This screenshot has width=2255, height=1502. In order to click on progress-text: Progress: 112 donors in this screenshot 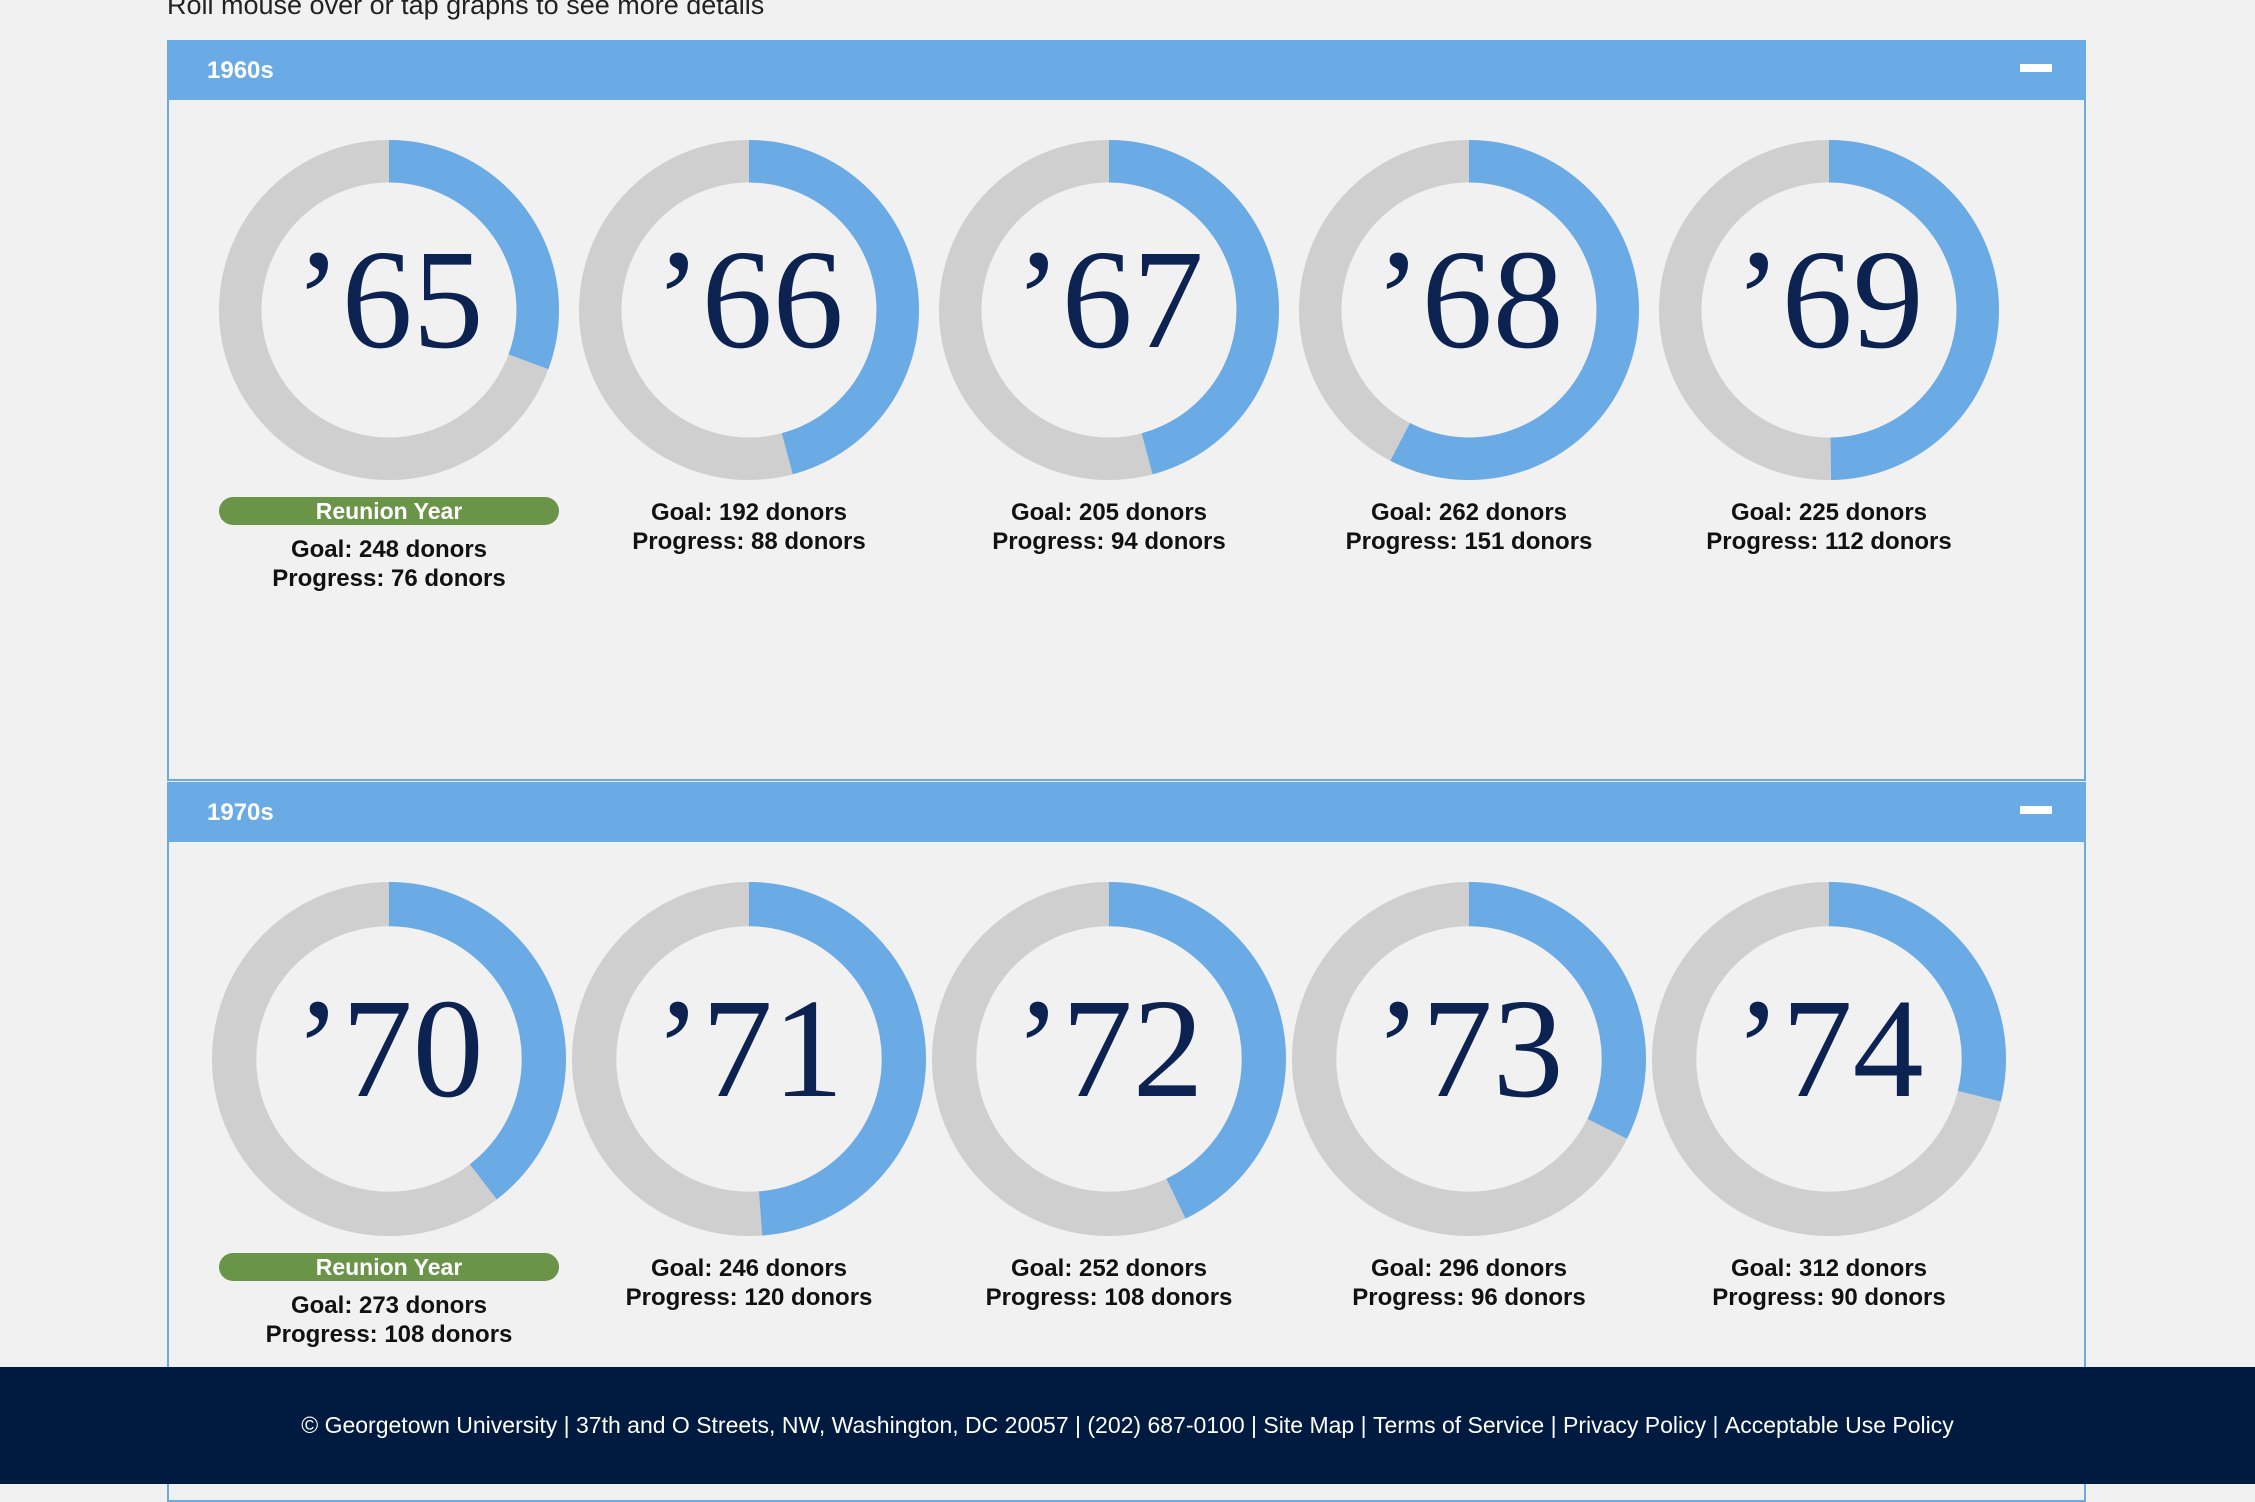, I will do `click(1829, 541)`.